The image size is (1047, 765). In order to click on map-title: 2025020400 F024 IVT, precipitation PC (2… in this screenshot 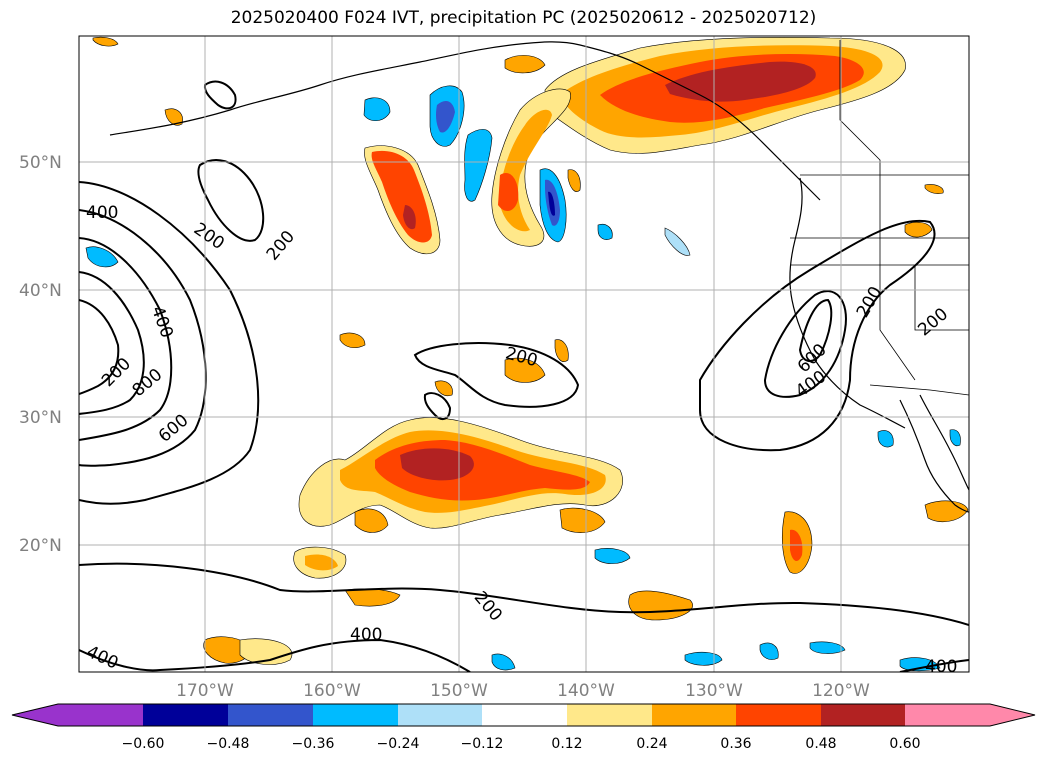, I will do `click(523, 18)`.